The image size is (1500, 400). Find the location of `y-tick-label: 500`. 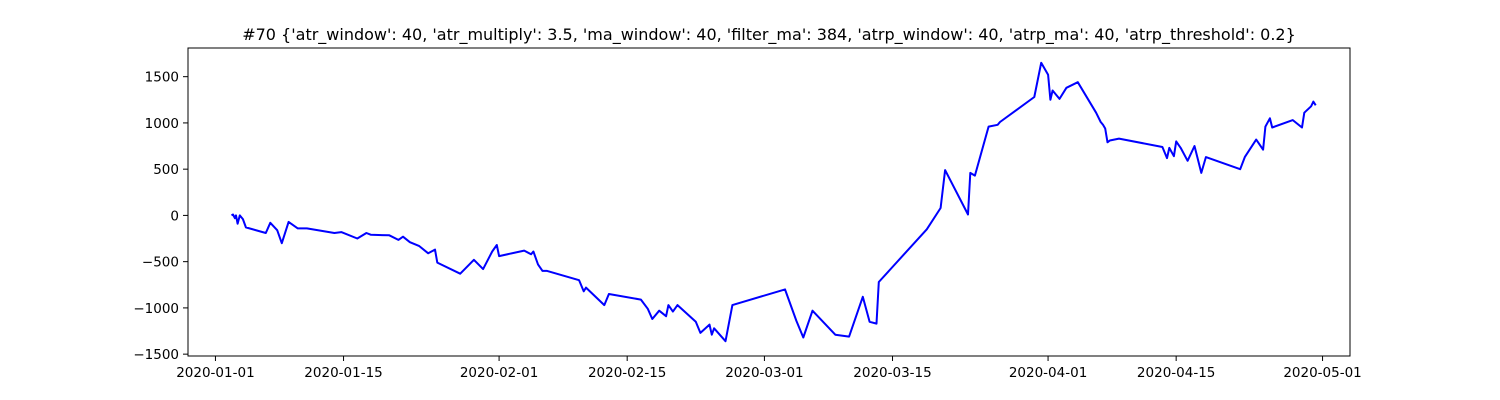

y-tick-label: 500 is located at coordinates (166, 170).